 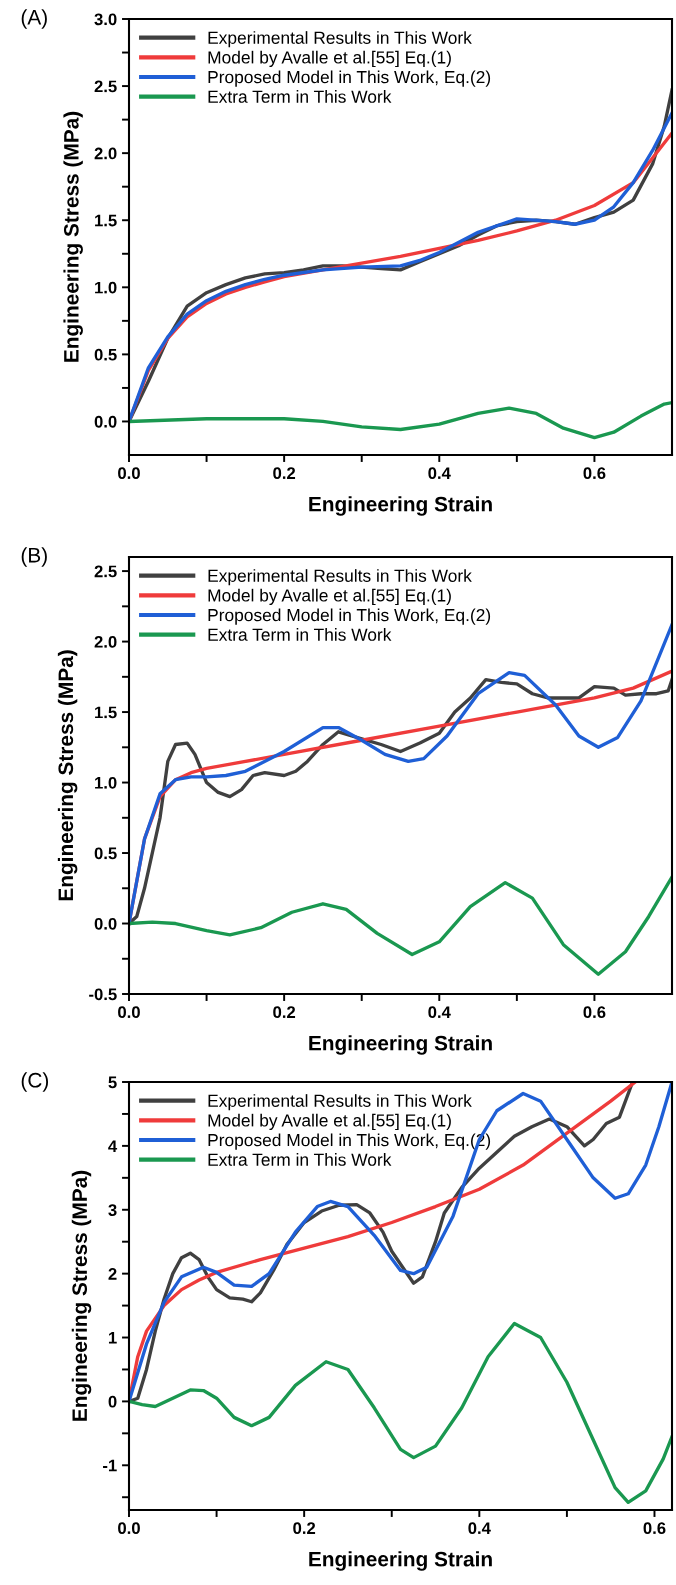 What do you see at coordinates (35, 1082) in the screenshot?
I see `chart-title: (C)` at bounding box center [35, 1082].